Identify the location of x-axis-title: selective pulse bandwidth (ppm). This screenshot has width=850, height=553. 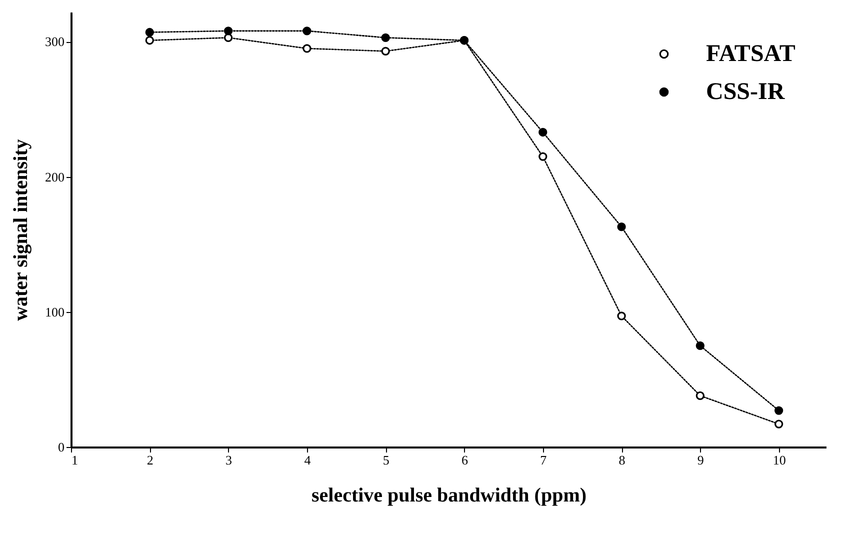
(449, 495).